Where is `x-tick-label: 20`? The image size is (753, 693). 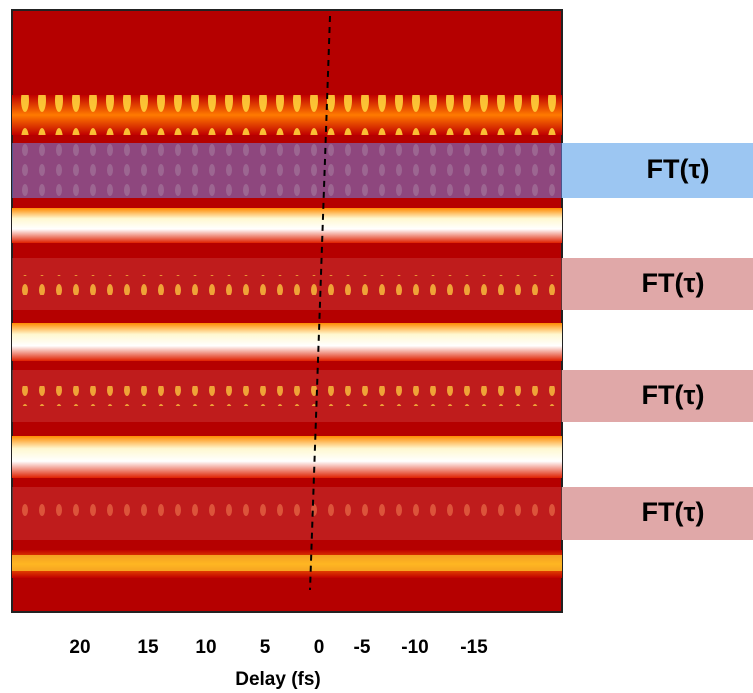 x-tick-label: 20 is located at coordinates (79, 647).